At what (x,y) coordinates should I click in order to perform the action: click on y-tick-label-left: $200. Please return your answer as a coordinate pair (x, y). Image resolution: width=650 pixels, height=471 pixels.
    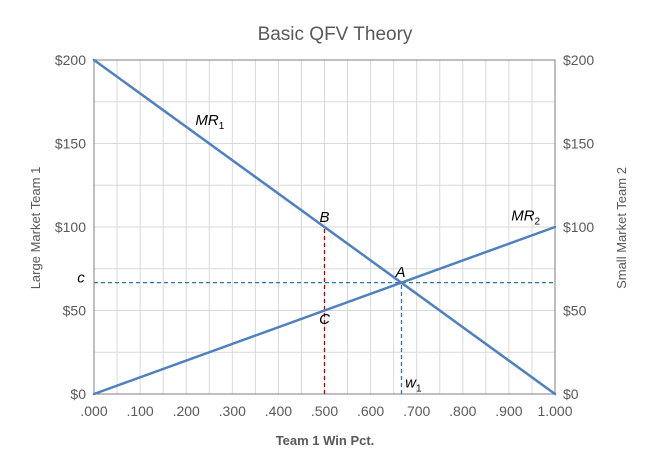
    Looking at the image, I should click on (70, 60).